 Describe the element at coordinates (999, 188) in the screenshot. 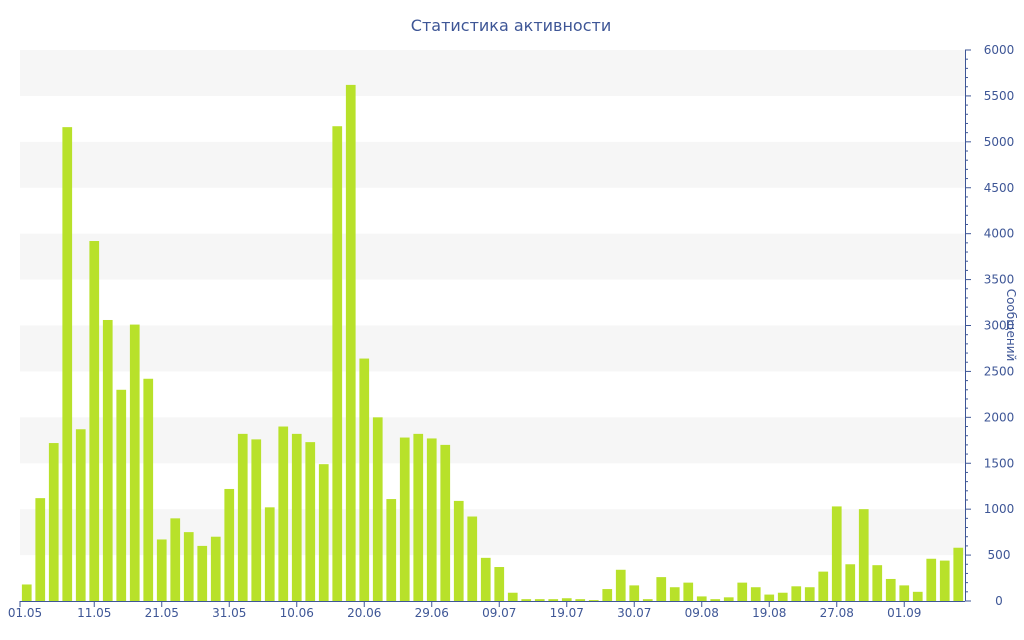

I see `y-tick-label: 4500` at that location.